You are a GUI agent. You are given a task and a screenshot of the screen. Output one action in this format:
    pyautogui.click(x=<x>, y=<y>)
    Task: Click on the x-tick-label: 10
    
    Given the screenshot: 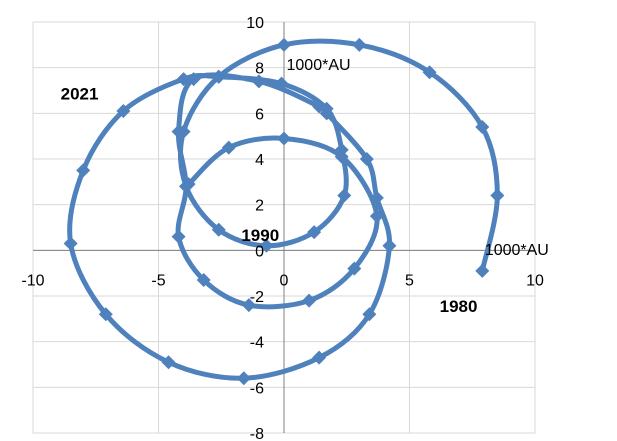 What is the action you would take?
    pyautogui.click(x=535, y=280)
    